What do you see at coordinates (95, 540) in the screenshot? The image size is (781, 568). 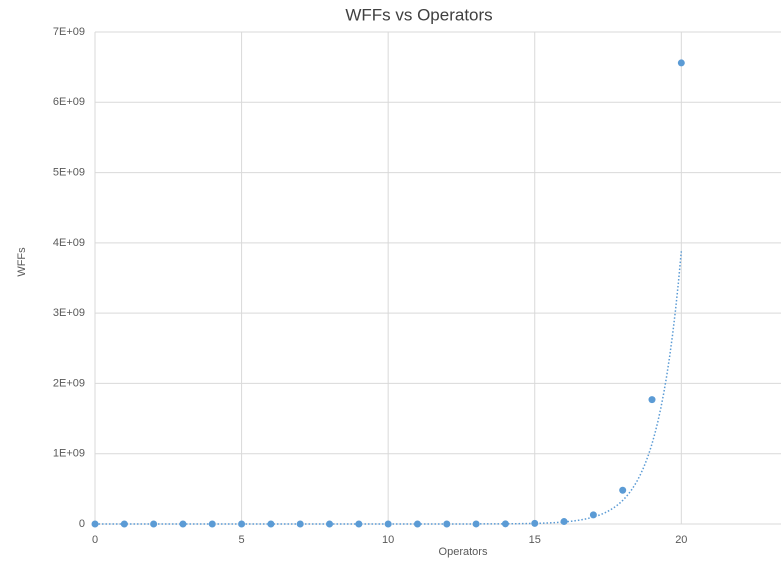 I see `x-tick-label: 0` at bounding box center [95, 540].